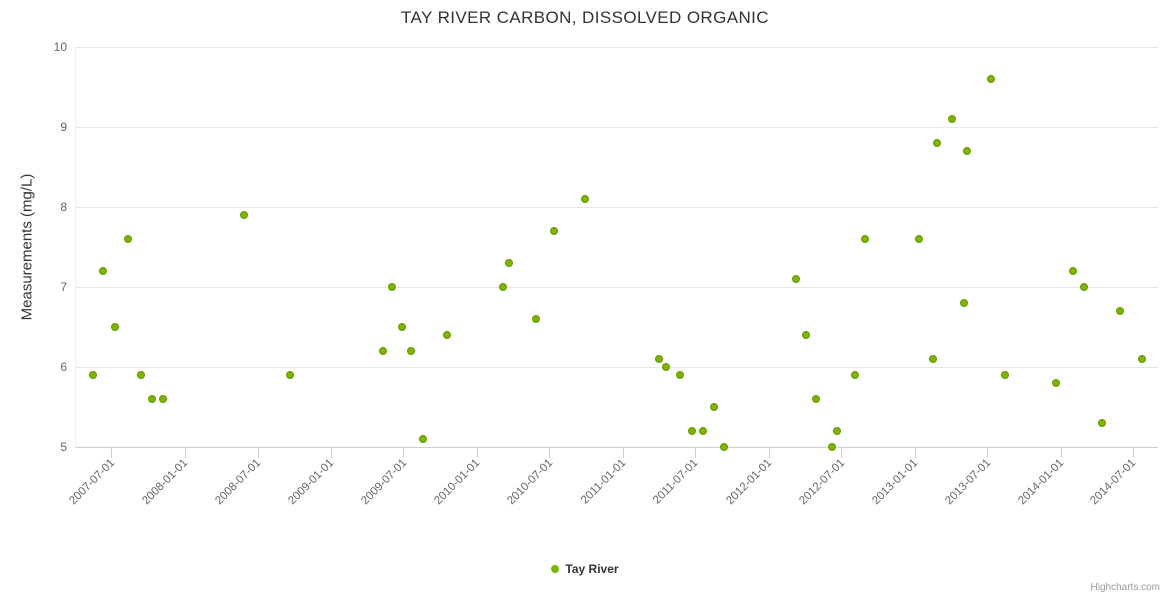 The height and width of the screenshot is (600, 1170). What do you see at coordinates (616, 447) in the screenshot?
I see `x-axis-line` at bounding box center [616, 447].